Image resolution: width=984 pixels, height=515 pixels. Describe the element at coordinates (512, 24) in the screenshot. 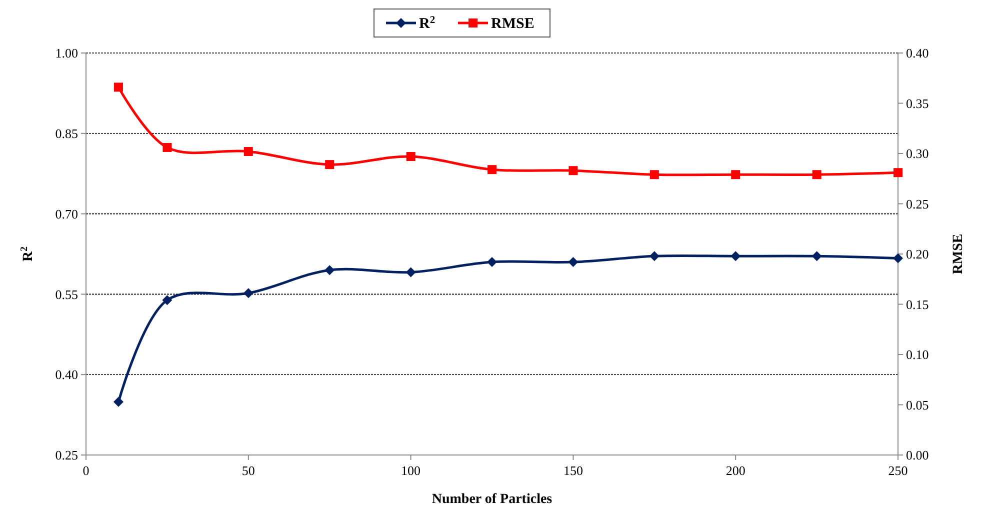

I see `legend-label: RMSE` at that location.